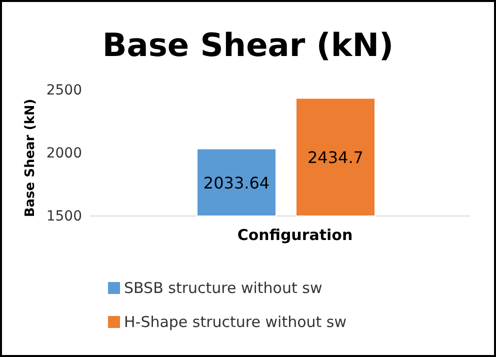  What do you see at coordinates (223, 288) in the screenshot?
I see `legend-label: SBSB structure without sw` at bounding box center [223, 288].